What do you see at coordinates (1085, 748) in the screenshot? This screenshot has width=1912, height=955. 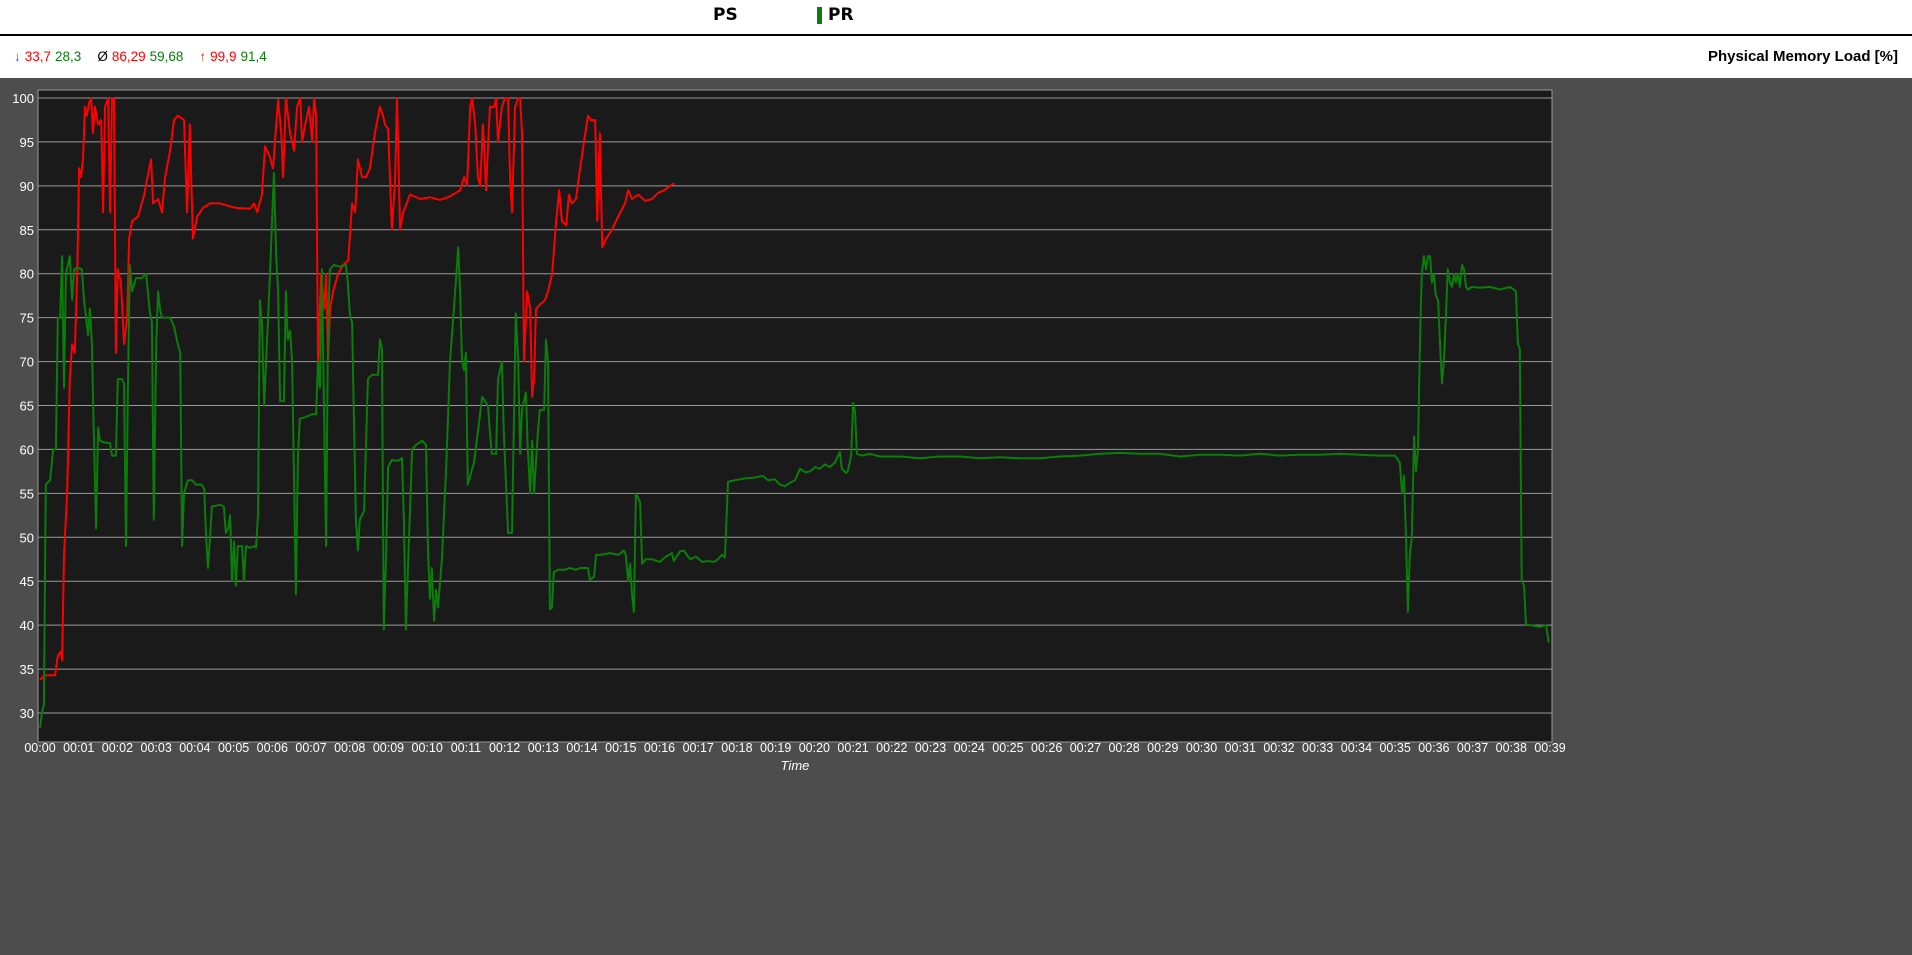 I see `x-tick-label: 00:27` at bounding box center [1085, 748].